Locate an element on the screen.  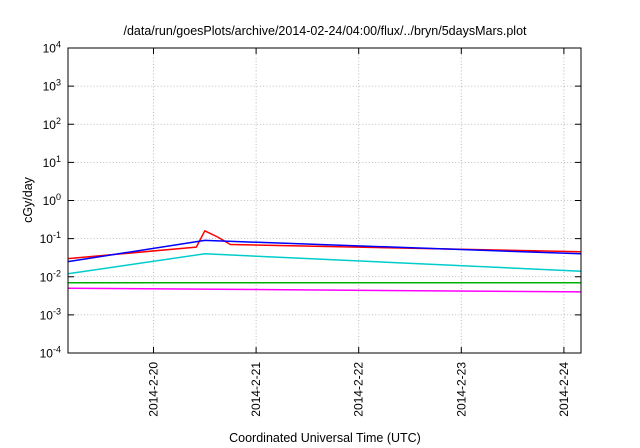
y-tick-label: 10⁴ is located at coordinates (52, 48).